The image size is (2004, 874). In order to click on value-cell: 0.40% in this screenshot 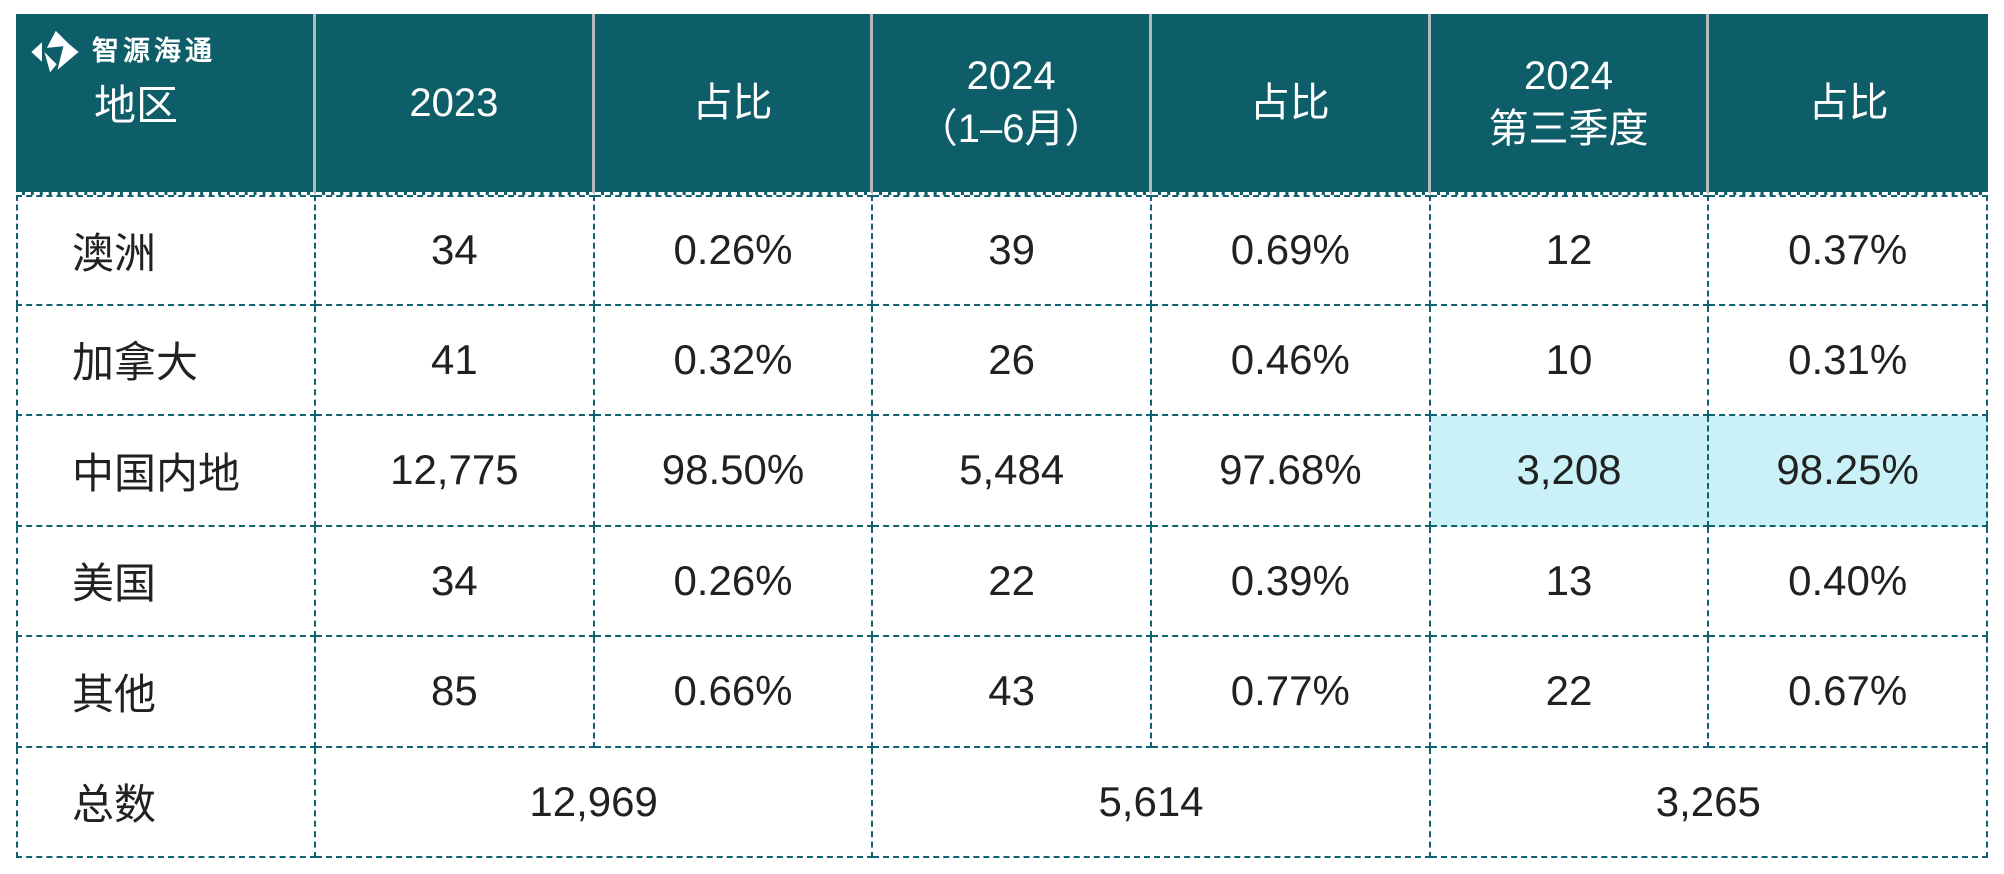, I will do `click(1848, 581)`.